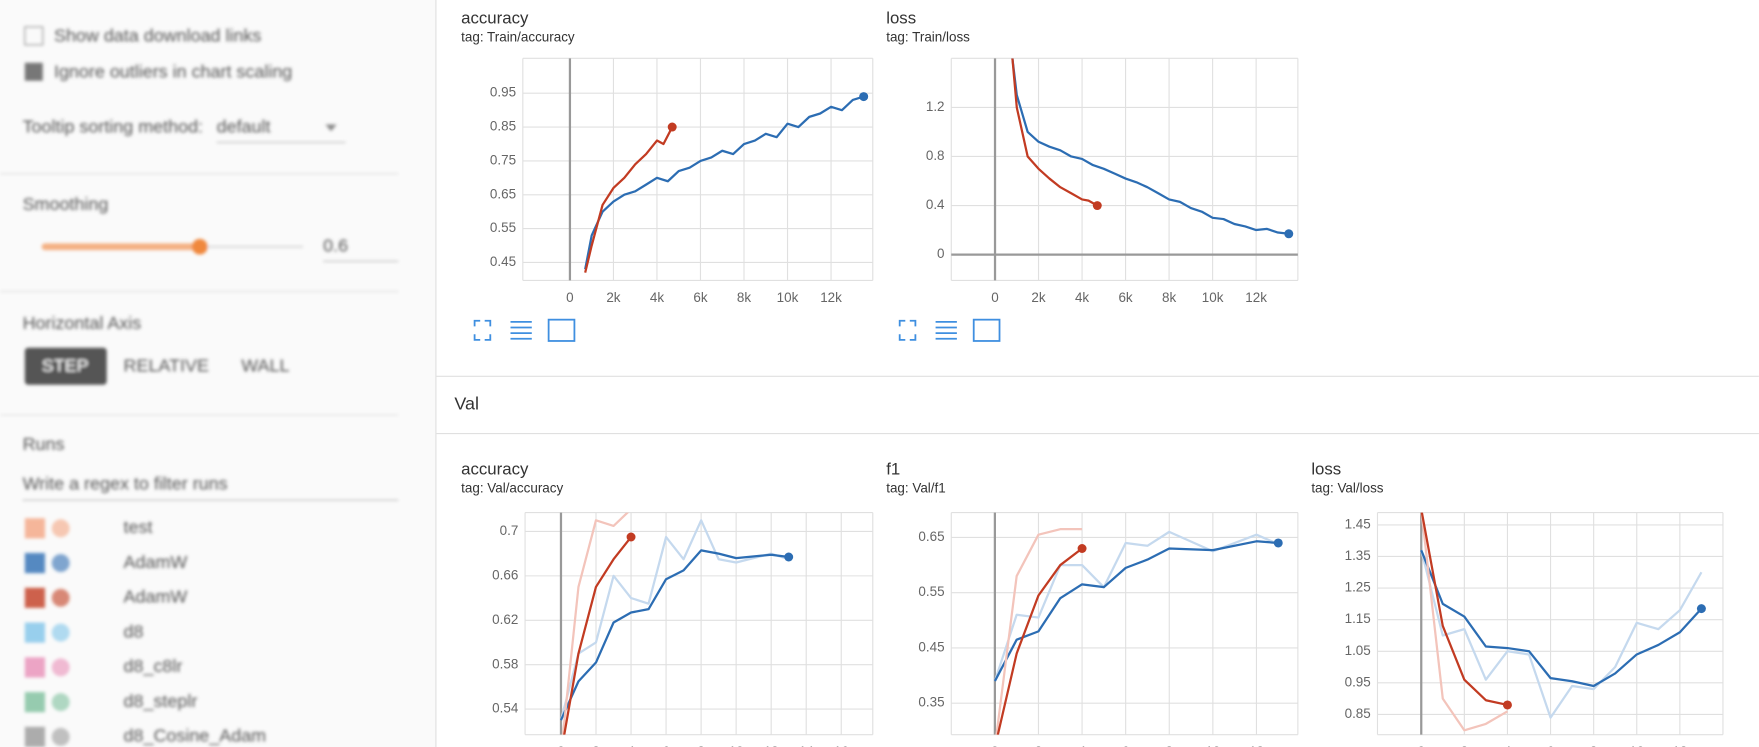 The width and height of the screenshot is (1759, 747). I want to click on x-tick-label: 0, so click(569, 297).